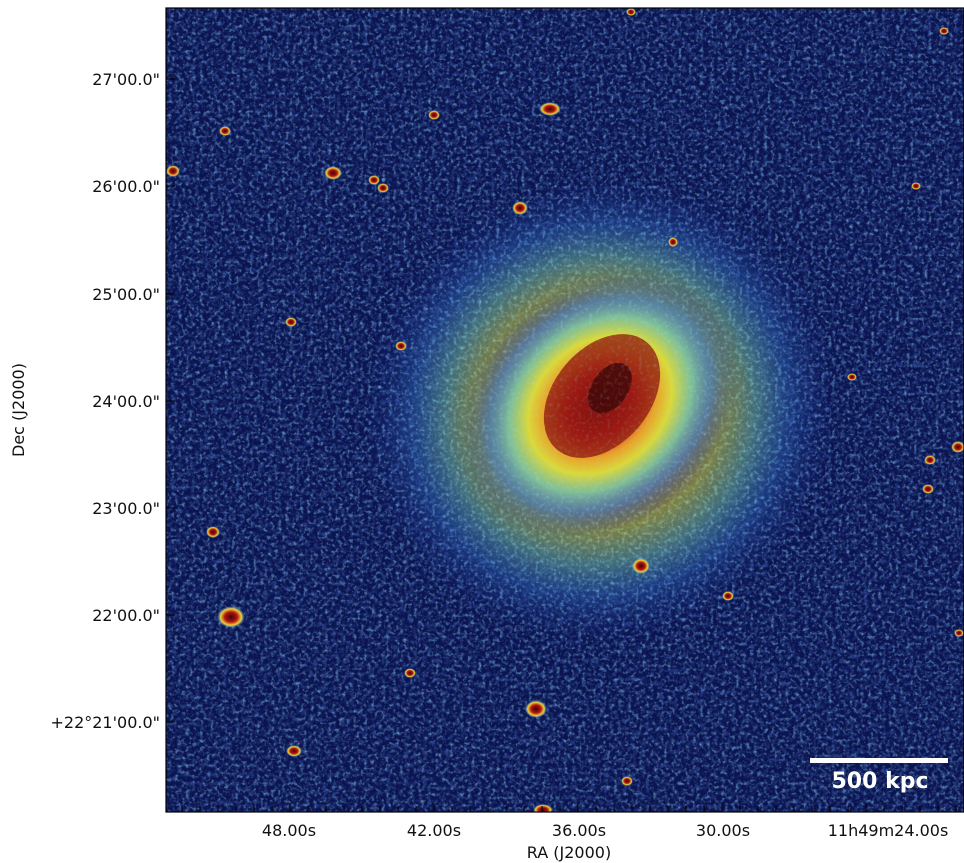 This screenshot has width=964, height=863. What do you see at coordinates (723, 830) in the screenshot?
I see `x-tick-label: 30.00s` at bounding box center [723, 830].